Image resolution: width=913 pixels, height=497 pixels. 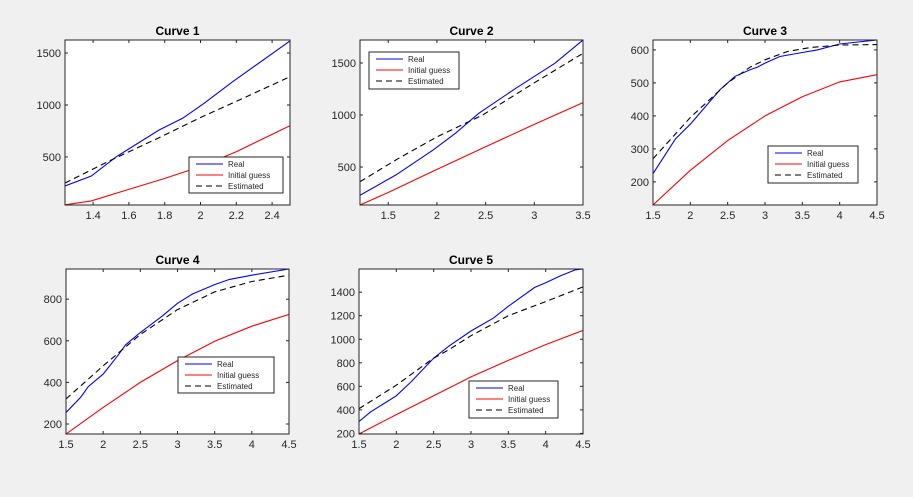 What do you see at coordinates (164, 216) in the screenshot?
I see `x-tick-label: 1.8` at bounding box center [164, 216].